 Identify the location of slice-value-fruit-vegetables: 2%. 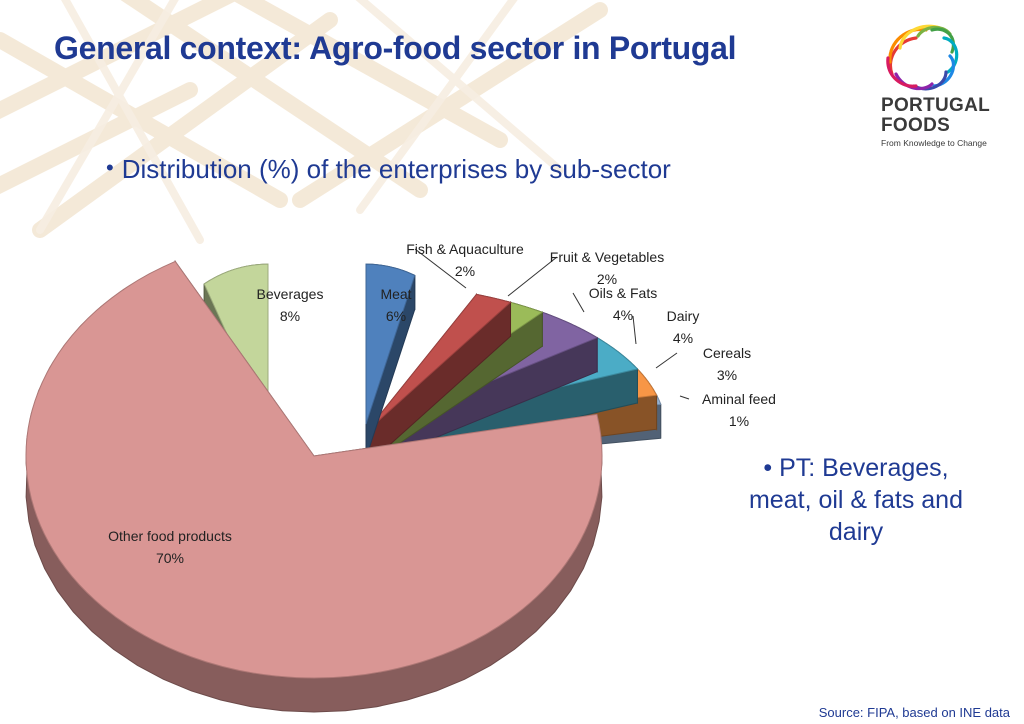
(607, 279).